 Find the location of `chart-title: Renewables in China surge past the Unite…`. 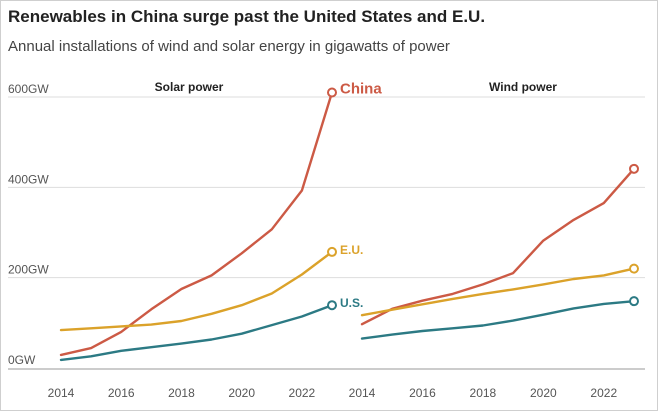

chart-title: Renewables in China surge past the Unite… is located at coordinates (247, 16).